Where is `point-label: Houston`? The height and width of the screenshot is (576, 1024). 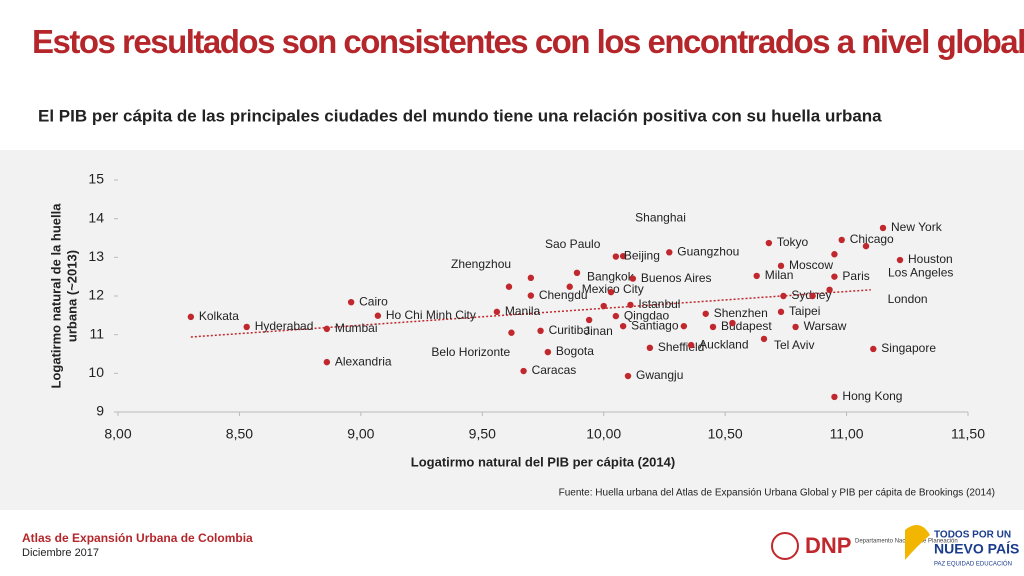 point-label: Houston is located at coordinates (930, 259).